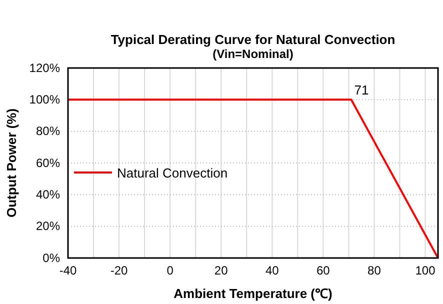  What do you see at coordinates (361, 90) in the screenshot?
I see `annotation: 71` at bounding box center [361, 90].